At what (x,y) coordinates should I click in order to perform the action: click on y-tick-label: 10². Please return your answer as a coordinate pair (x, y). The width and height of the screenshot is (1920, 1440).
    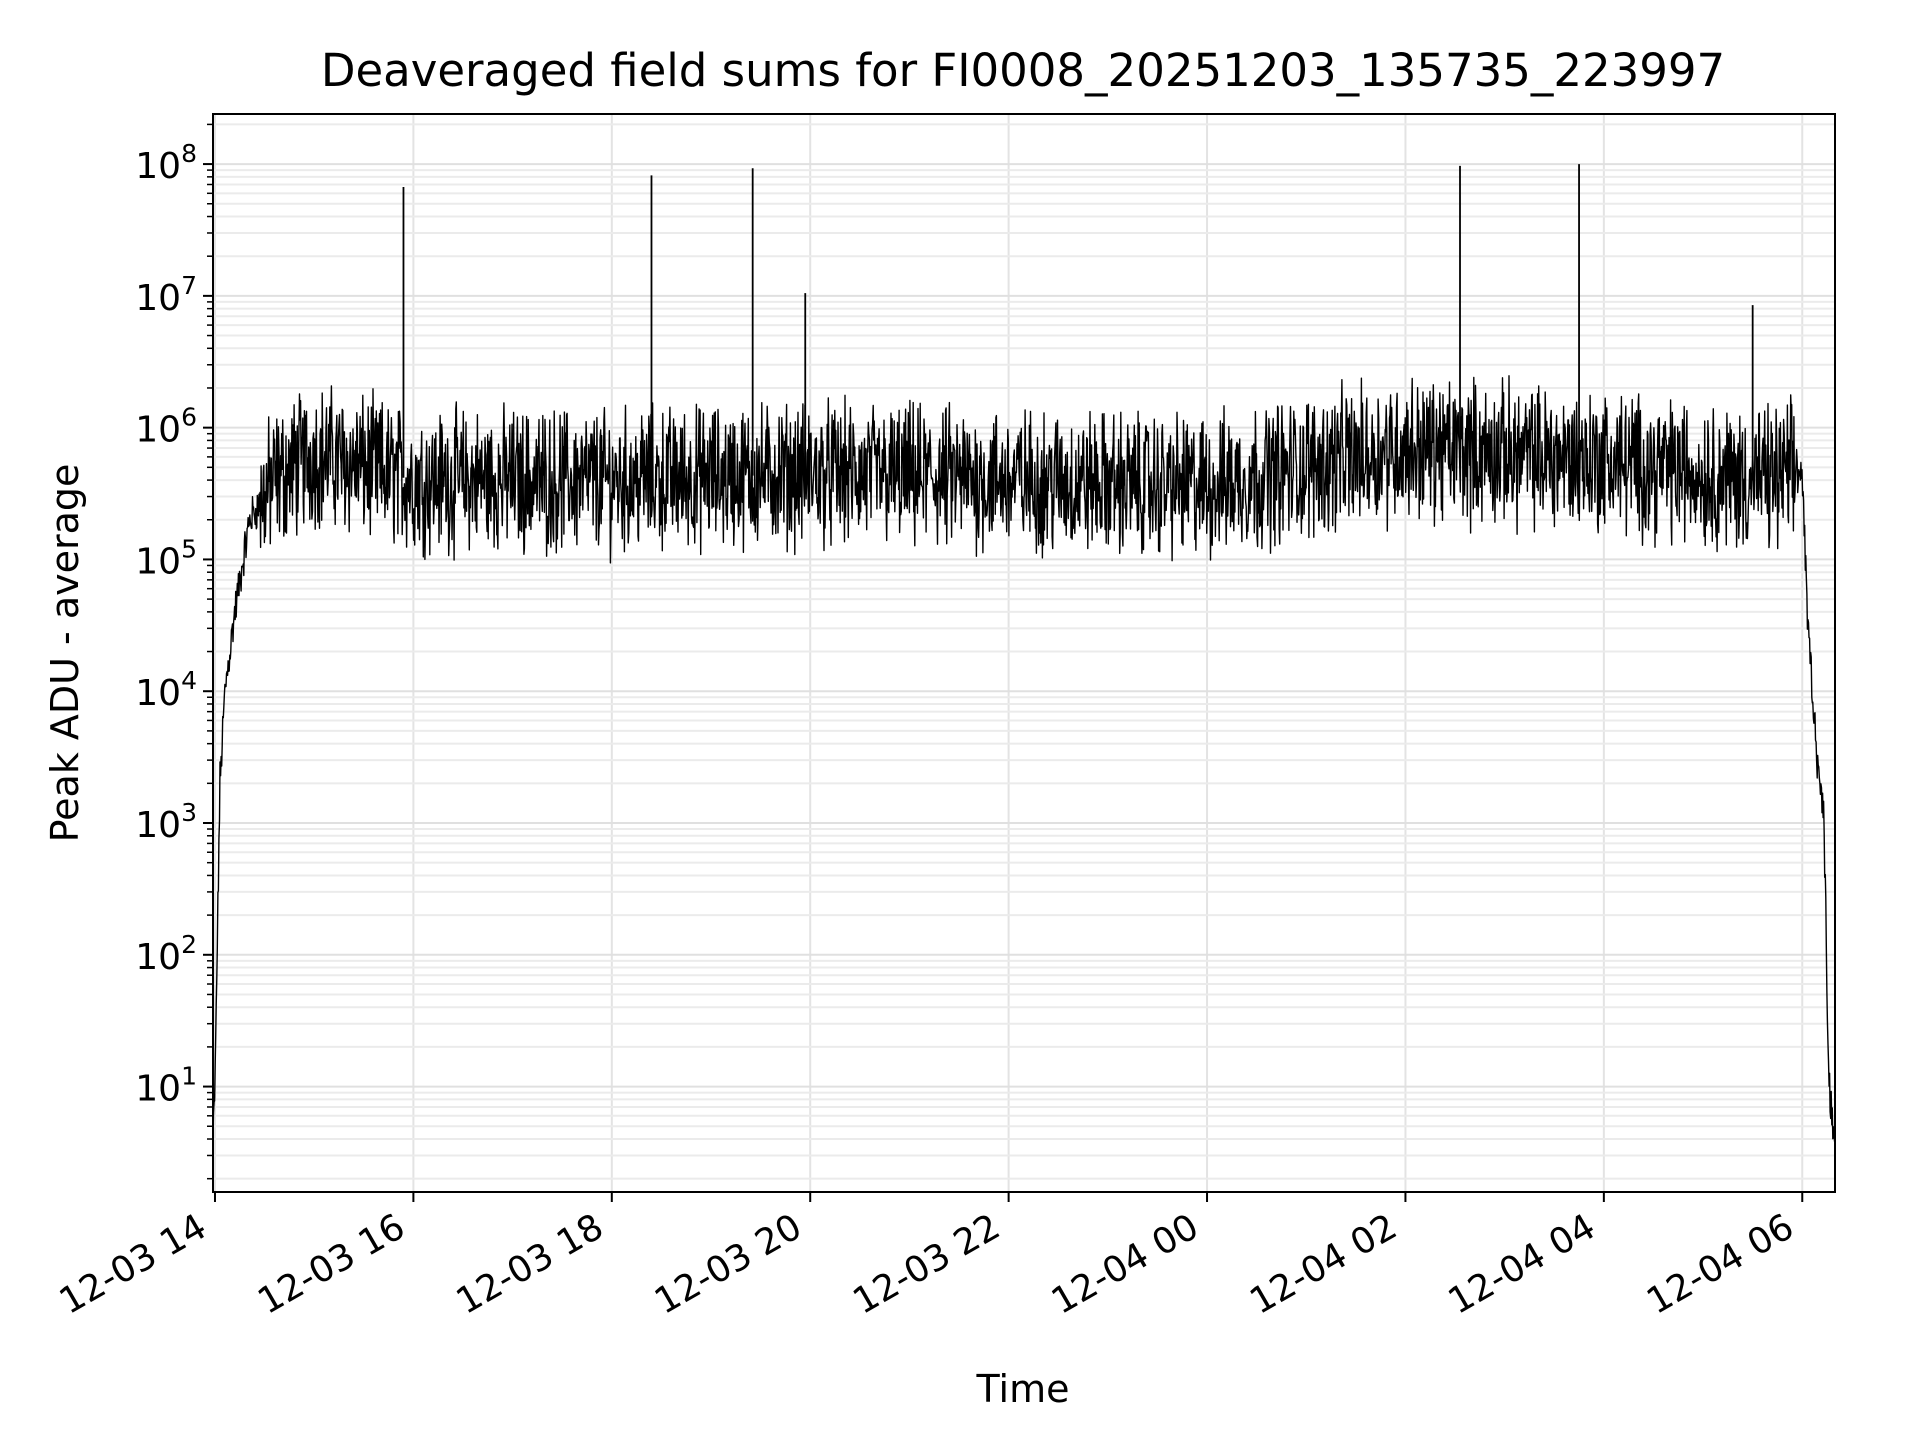
    Looking at the image, I should click on (166, 954).